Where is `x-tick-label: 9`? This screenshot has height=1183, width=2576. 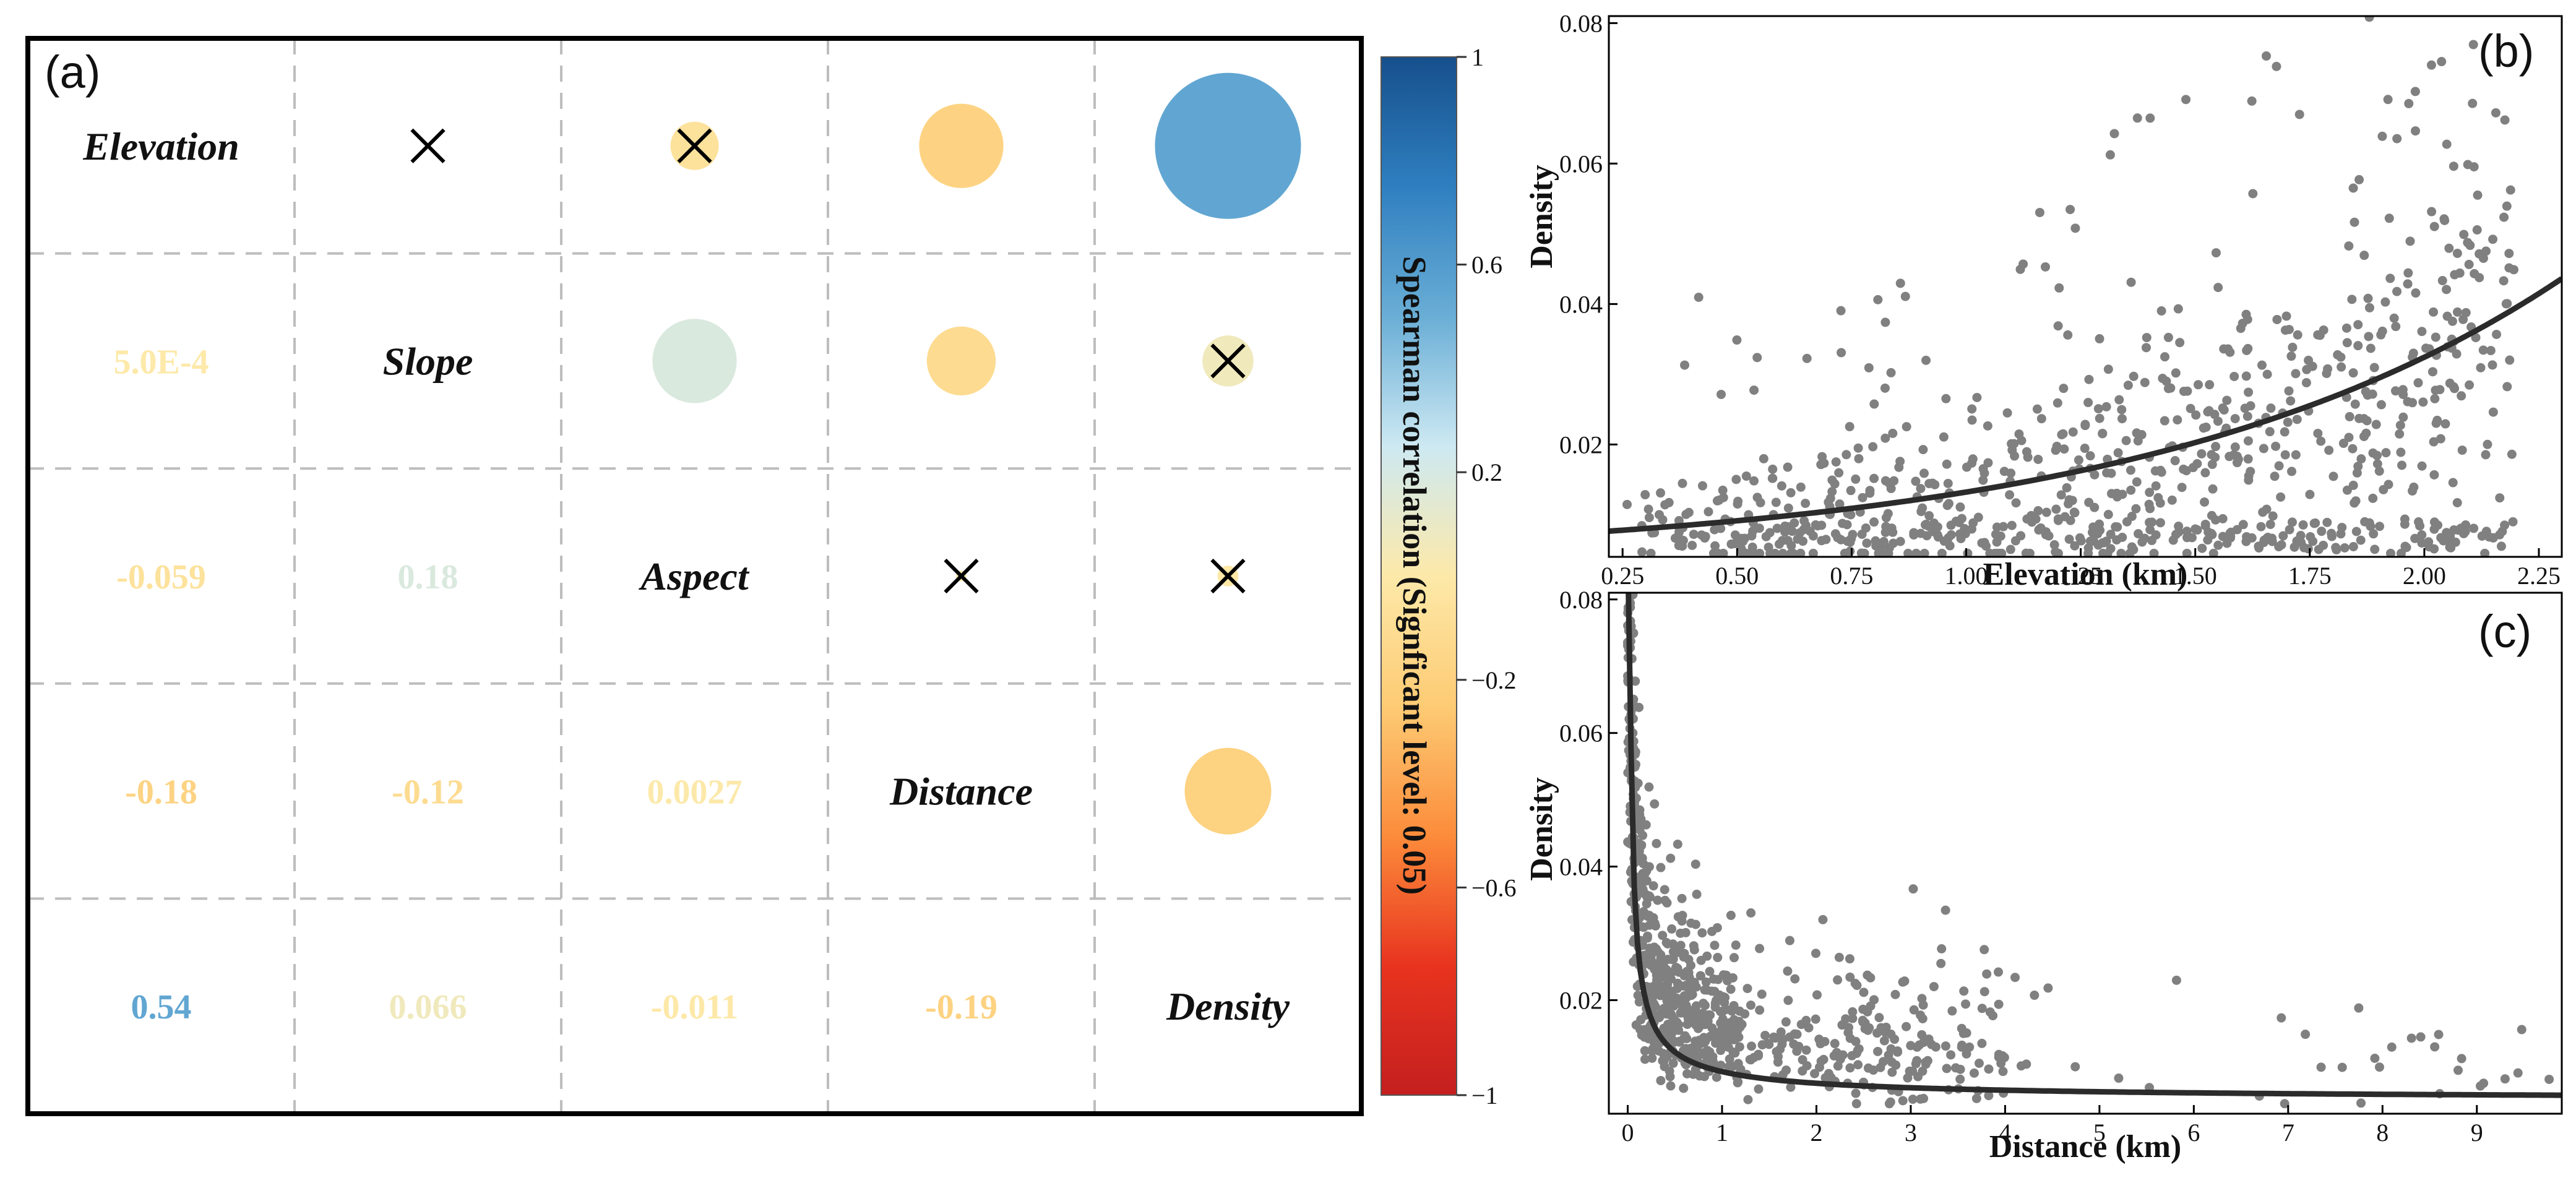
x-tick-label: 9 is located at coordinates (2477, 1132).